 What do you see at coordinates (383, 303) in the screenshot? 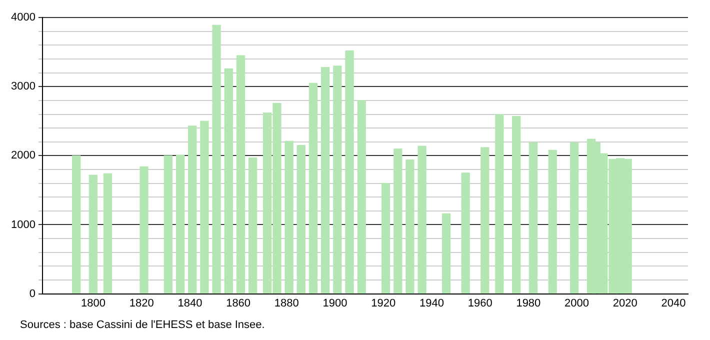
I see `x-tick-label: 1920` at bounding box center [383, 303].